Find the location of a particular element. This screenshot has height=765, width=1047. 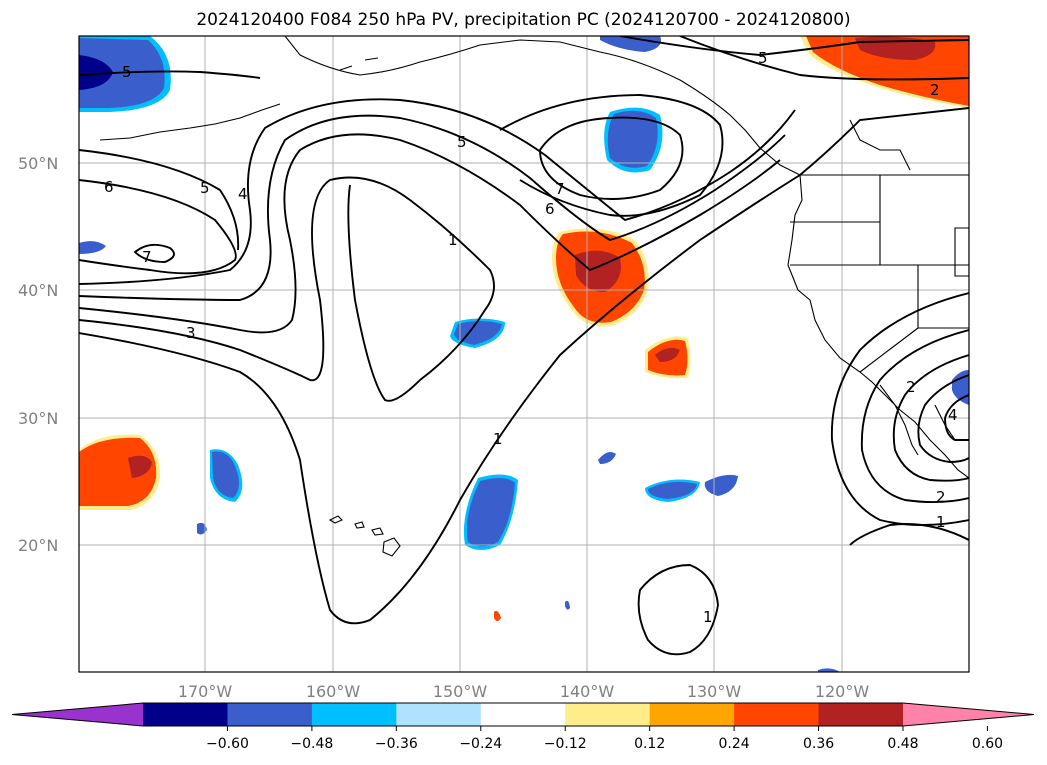

lon-label-170w: 170°W is located at coordinates (205, 691).